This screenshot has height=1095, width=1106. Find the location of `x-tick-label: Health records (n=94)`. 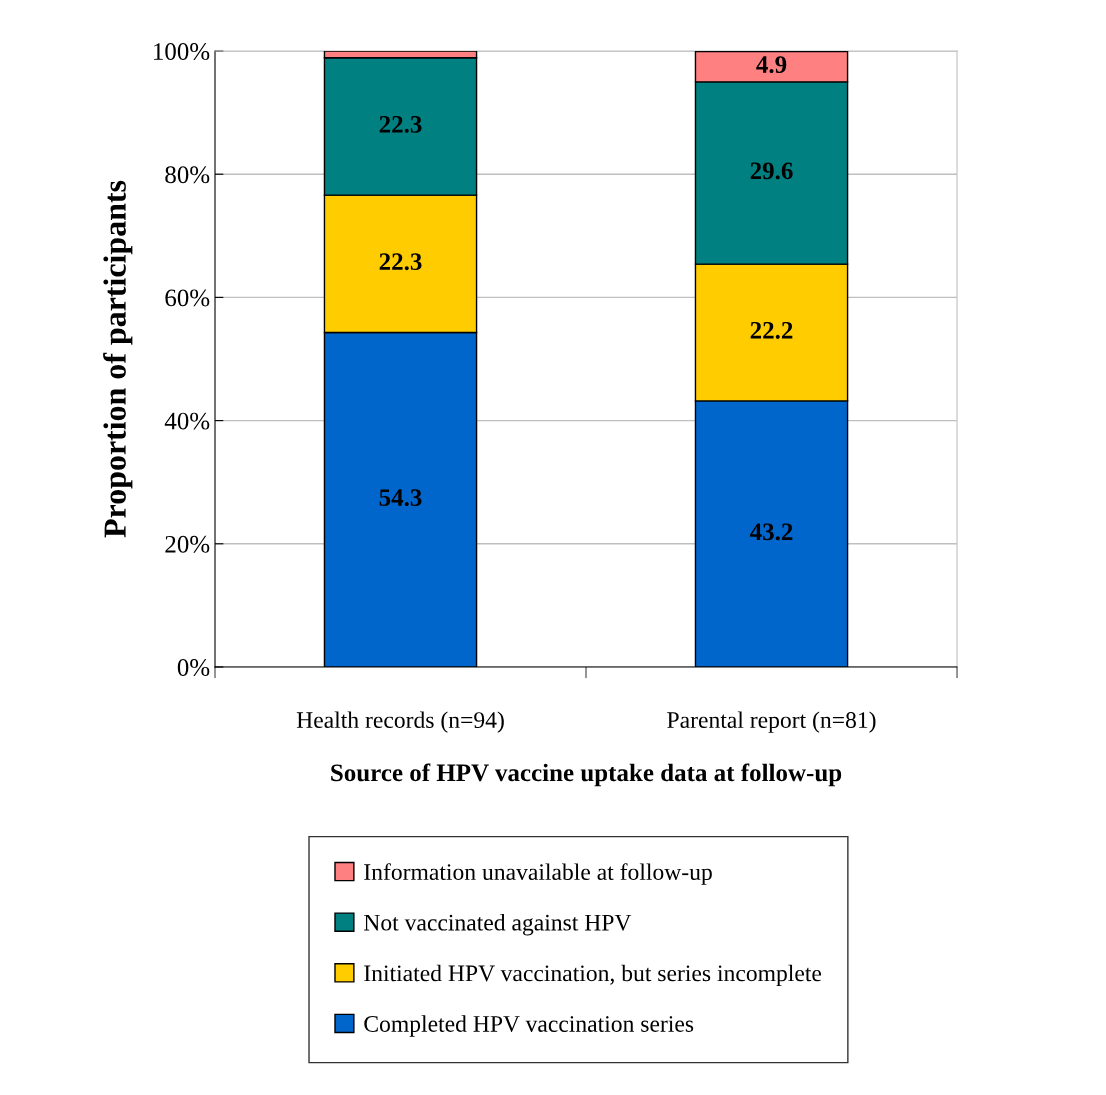

x-tick-label: Health records (n=94) is located at coordinates (400, 722).